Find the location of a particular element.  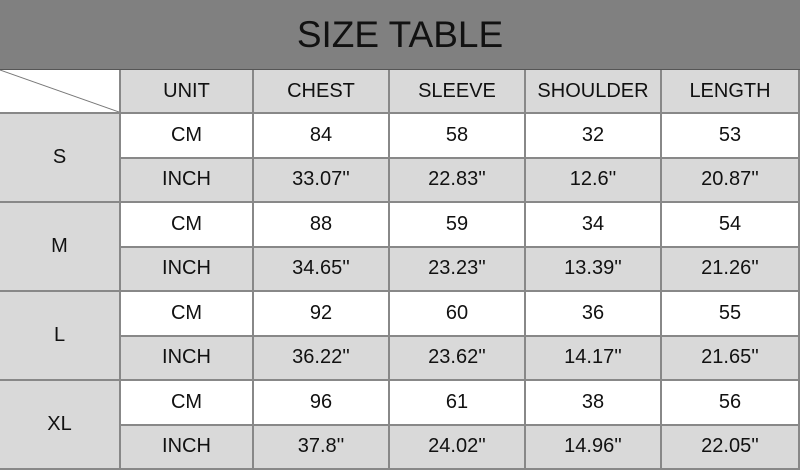

cm-cell: 84 is located at coordinates (322, 136).